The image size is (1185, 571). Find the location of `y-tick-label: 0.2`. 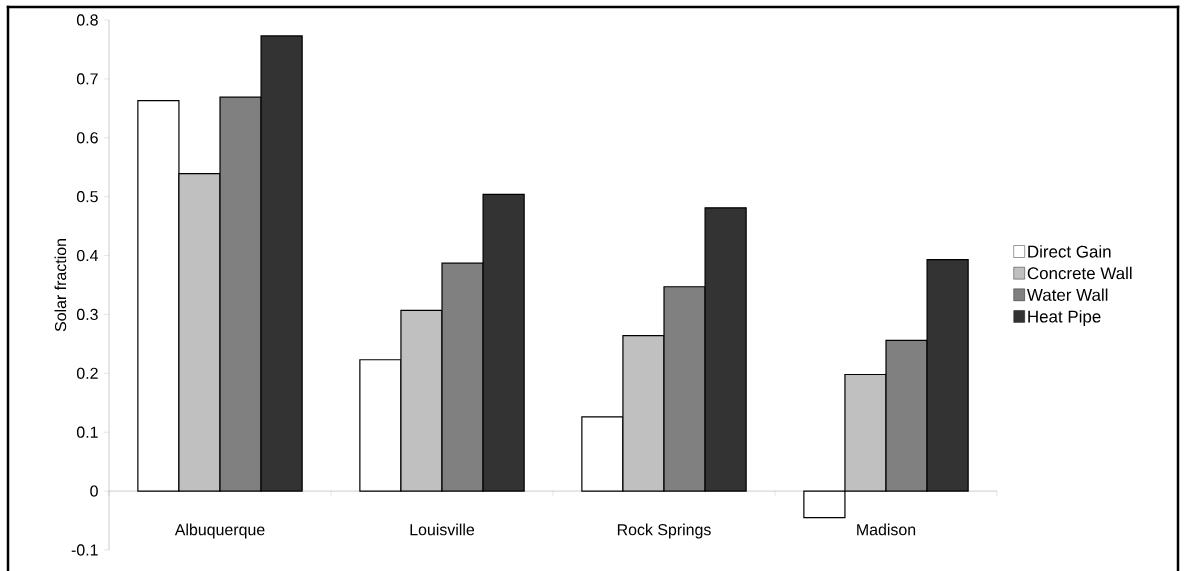

y-tick-label: 0.2 is located at coordinates (87, 373).